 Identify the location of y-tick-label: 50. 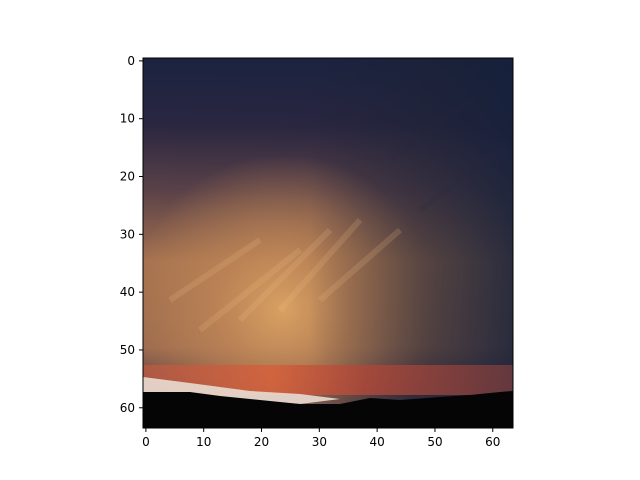
(127, 350).